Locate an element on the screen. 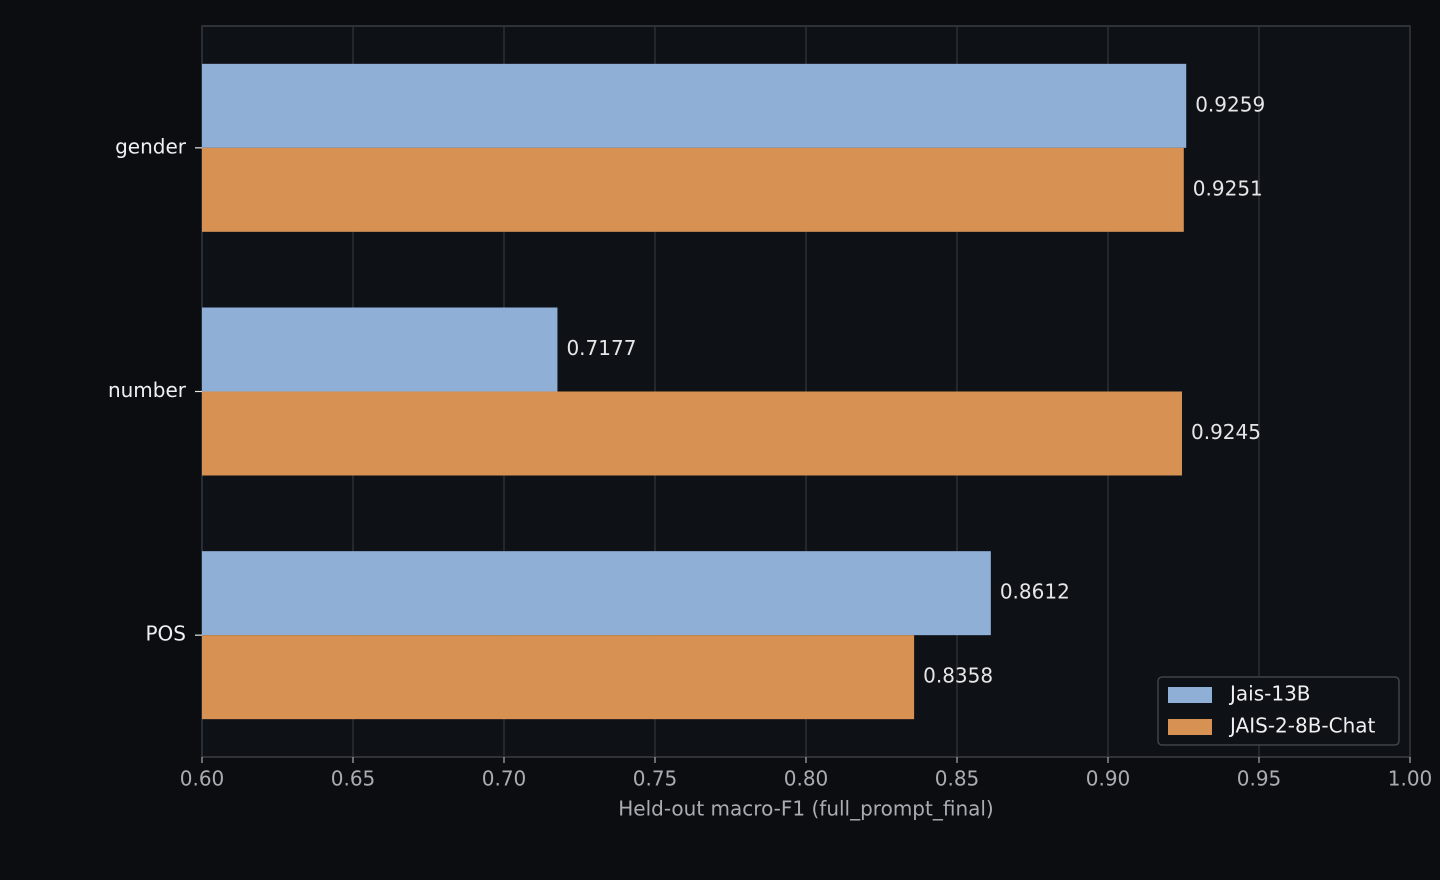  x-tick-label: 1.00 is located at coordinates (1410, 779).